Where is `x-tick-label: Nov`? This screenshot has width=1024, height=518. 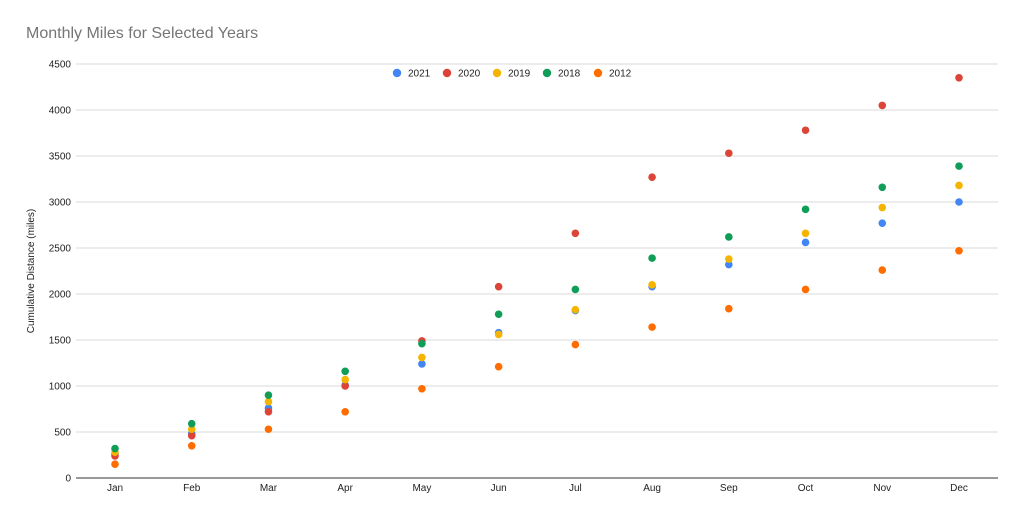 x-tick-label: Nov is located at coordinates (882, 488).